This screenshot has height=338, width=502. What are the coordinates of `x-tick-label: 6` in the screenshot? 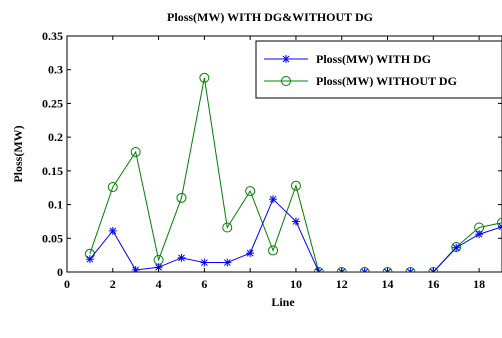 It's located at (204, 284).